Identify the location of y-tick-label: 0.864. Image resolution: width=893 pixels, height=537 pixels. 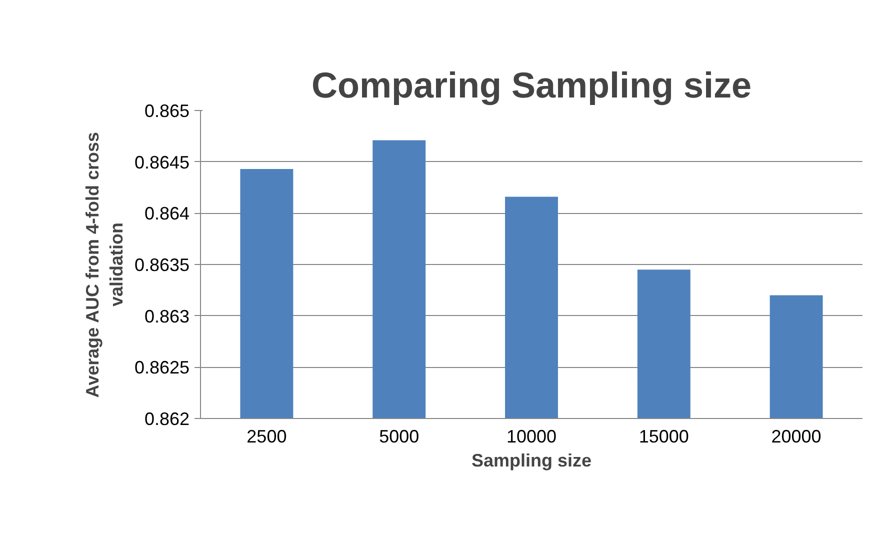
(167, 214).